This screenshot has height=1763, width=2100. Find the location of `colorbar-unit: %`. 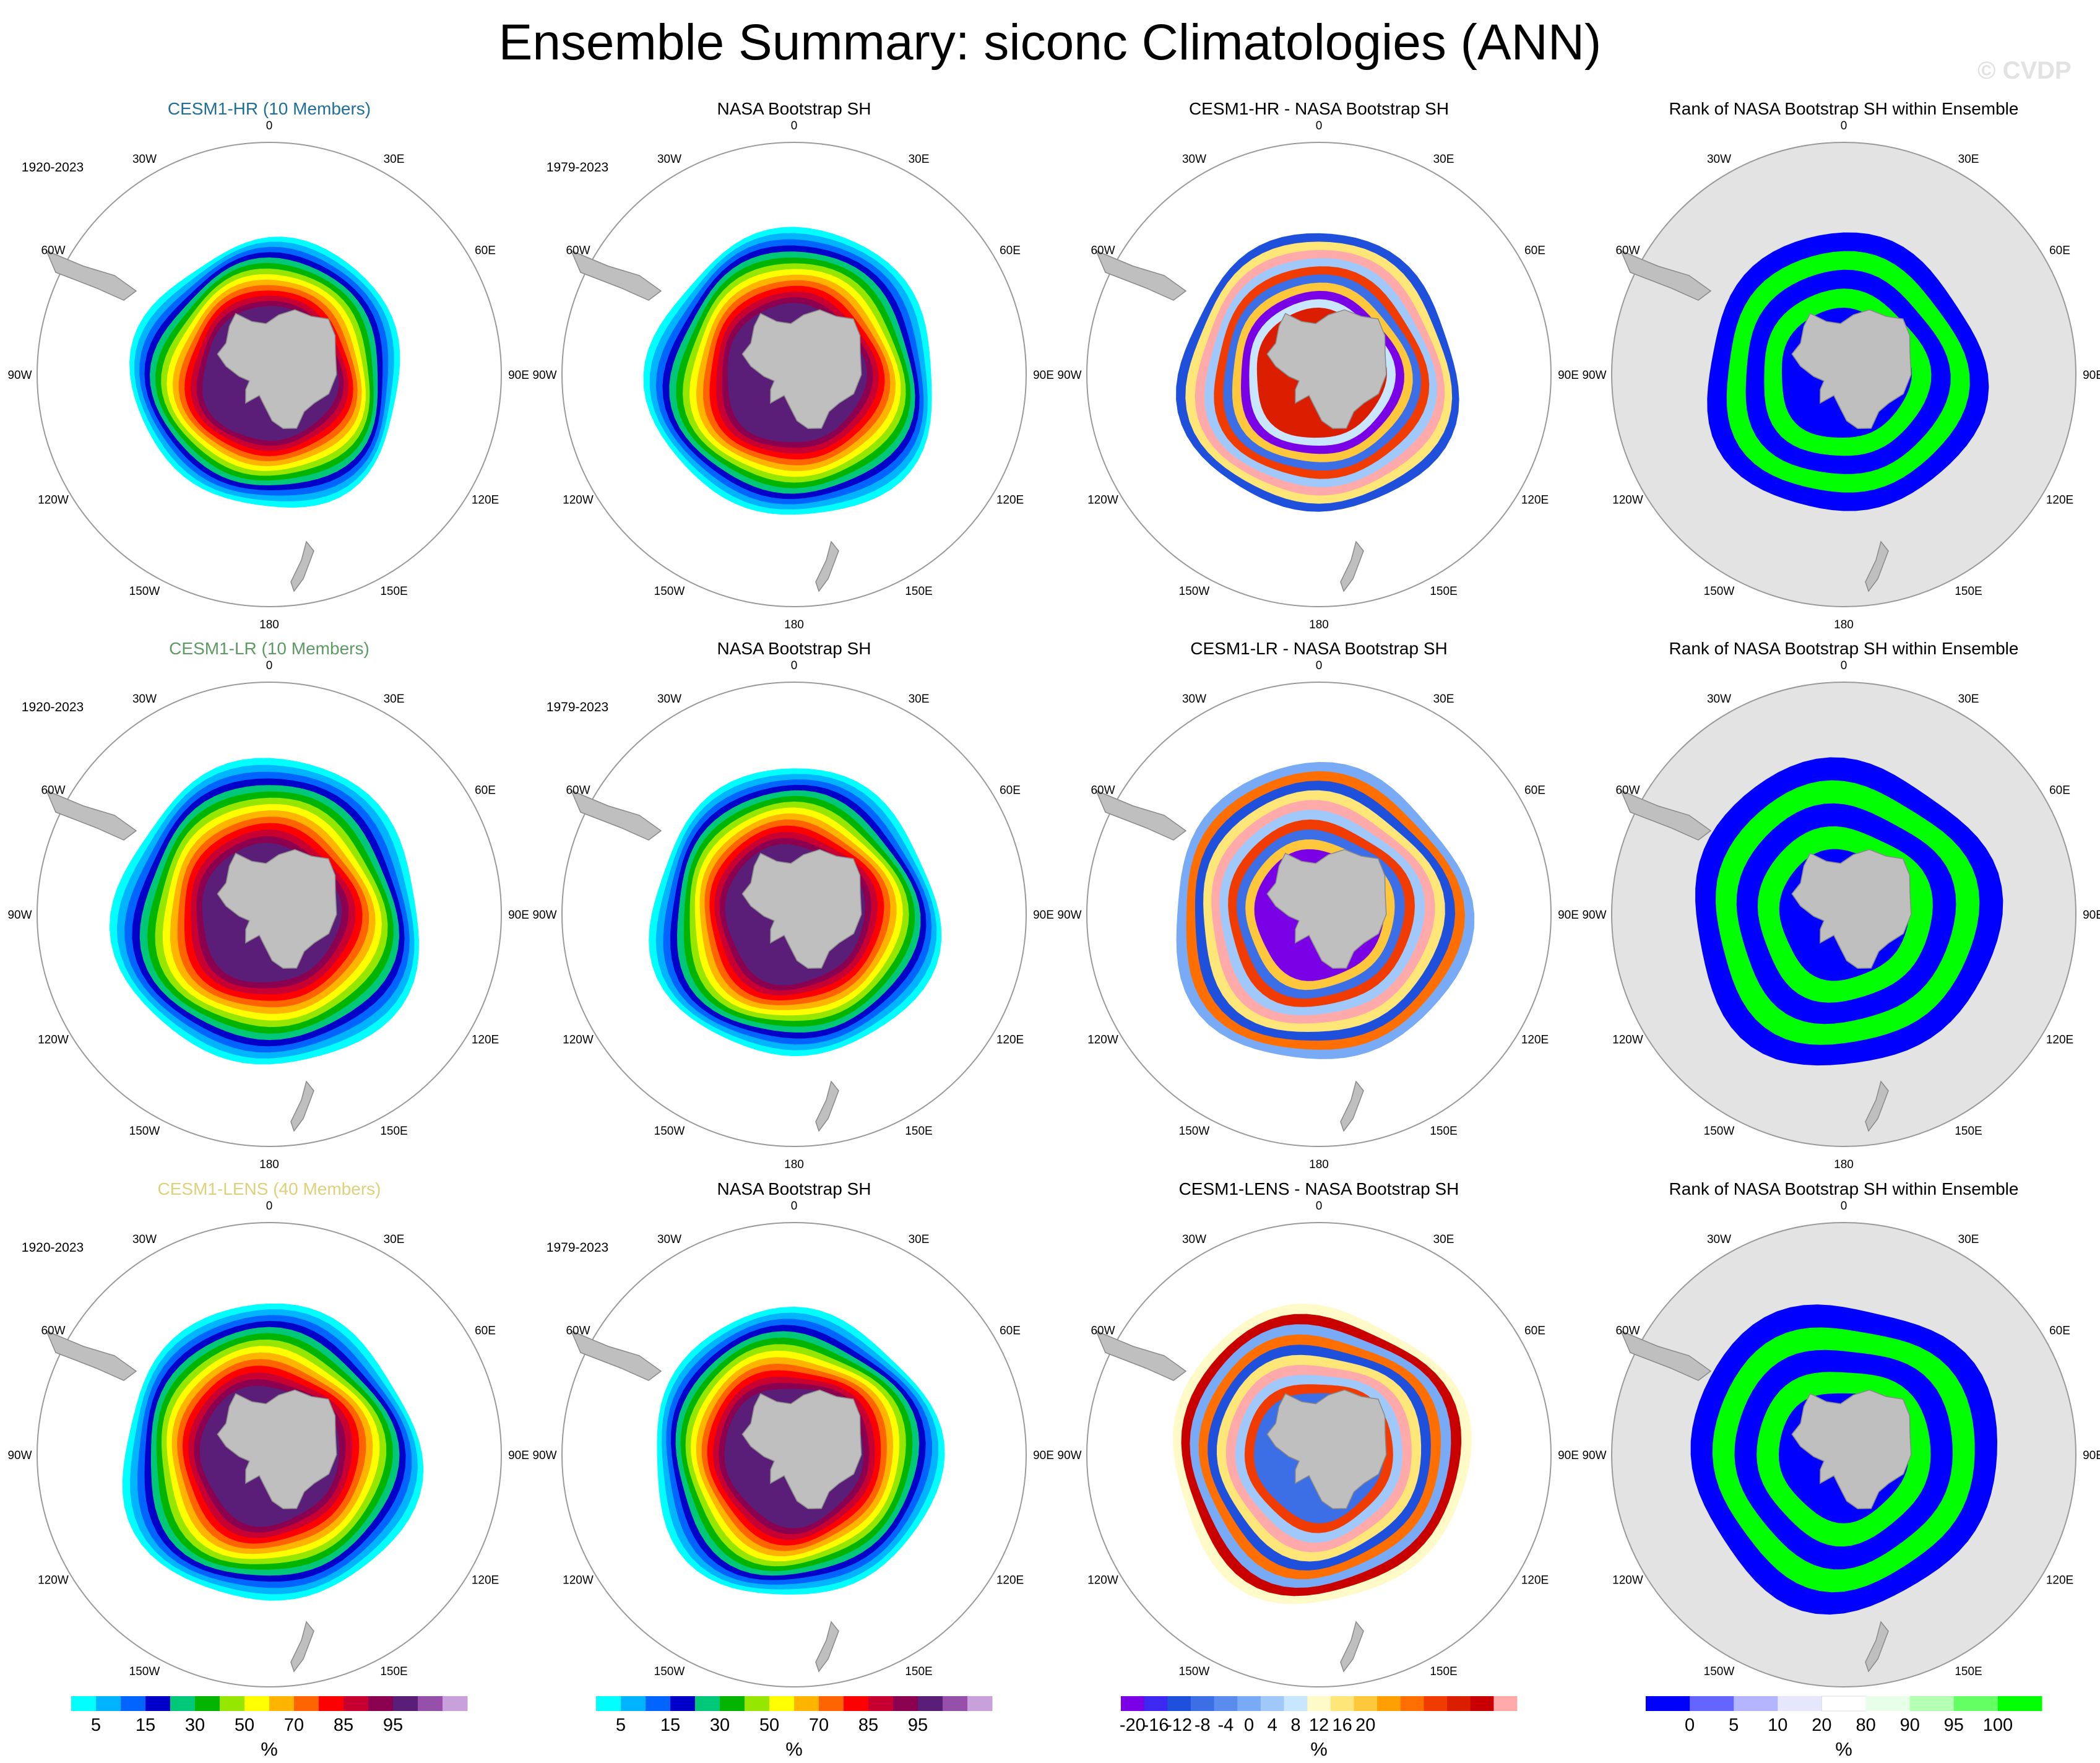

colorbar-unit: % is located at coordinates (1319, 1749).